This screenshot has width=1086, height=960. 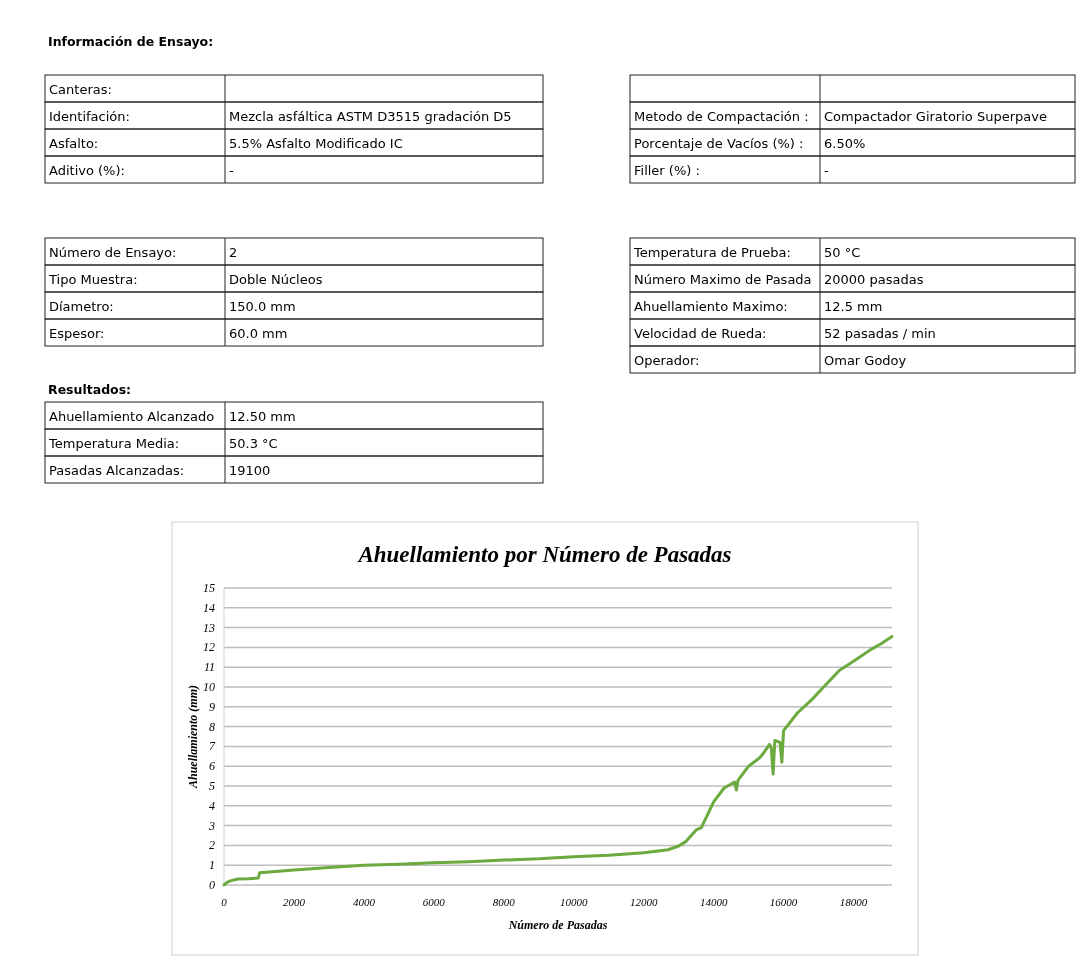 I want to click on x-axis-title: Número de Pasadas, so click(x=557, y=925).